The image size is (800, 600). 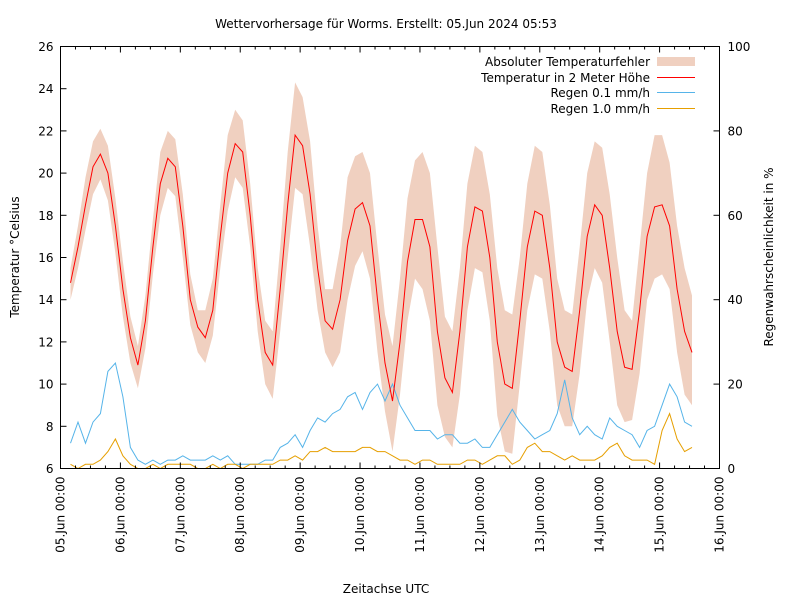 What do you see at coordinates (735, 216) in the screenshot?
I see `y2-tick-label: 60` at bounding box center [735, 216].